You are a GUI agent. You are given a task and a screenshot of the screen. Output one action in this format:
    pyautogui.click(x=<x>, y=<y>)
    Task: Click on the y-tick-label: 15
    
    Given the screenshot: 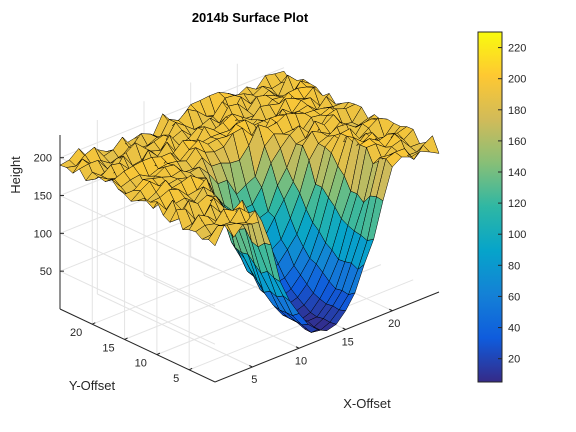 What is the action you would take?
    pyautogui.click(x=108, y=348)
    